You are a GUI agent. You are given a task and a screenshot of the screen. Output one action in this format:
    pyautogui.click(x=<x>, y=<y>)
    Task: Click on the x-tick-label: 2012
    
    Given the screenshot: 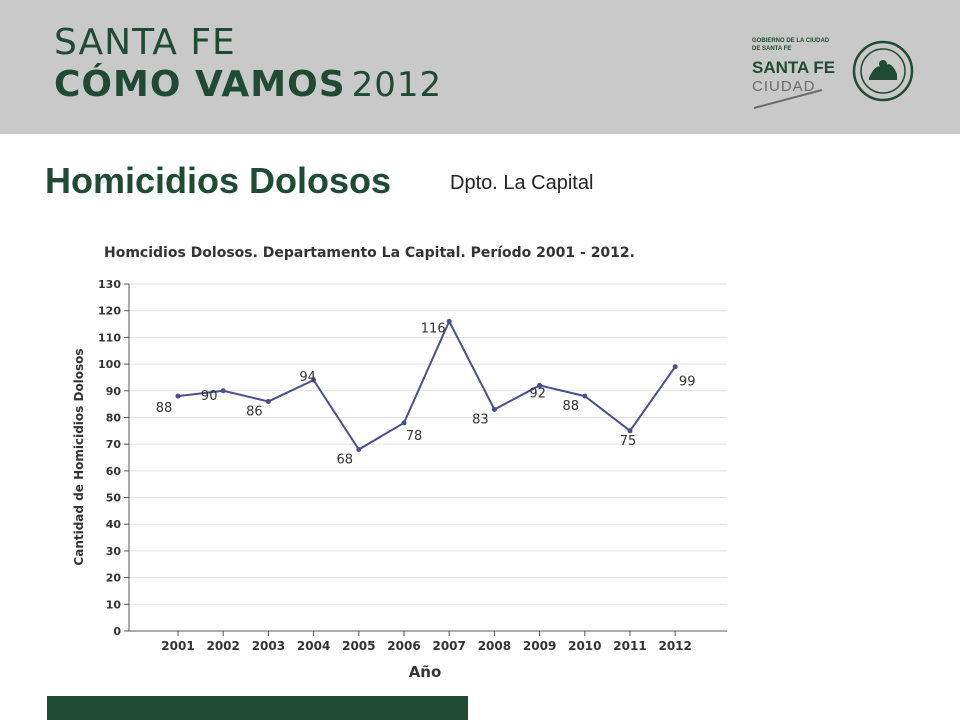 What is the action you would take?
    pyautogui.click(x=674, y=646)
    